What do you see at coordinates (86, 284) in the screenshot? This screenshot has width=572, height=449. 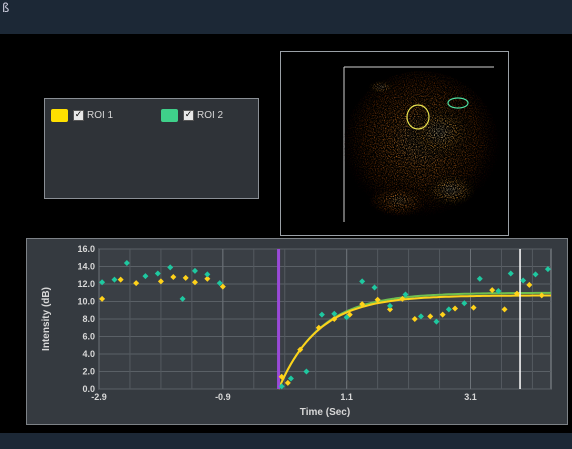 I see `y-tick-label: 12.0` at bounding box center [86, 284].